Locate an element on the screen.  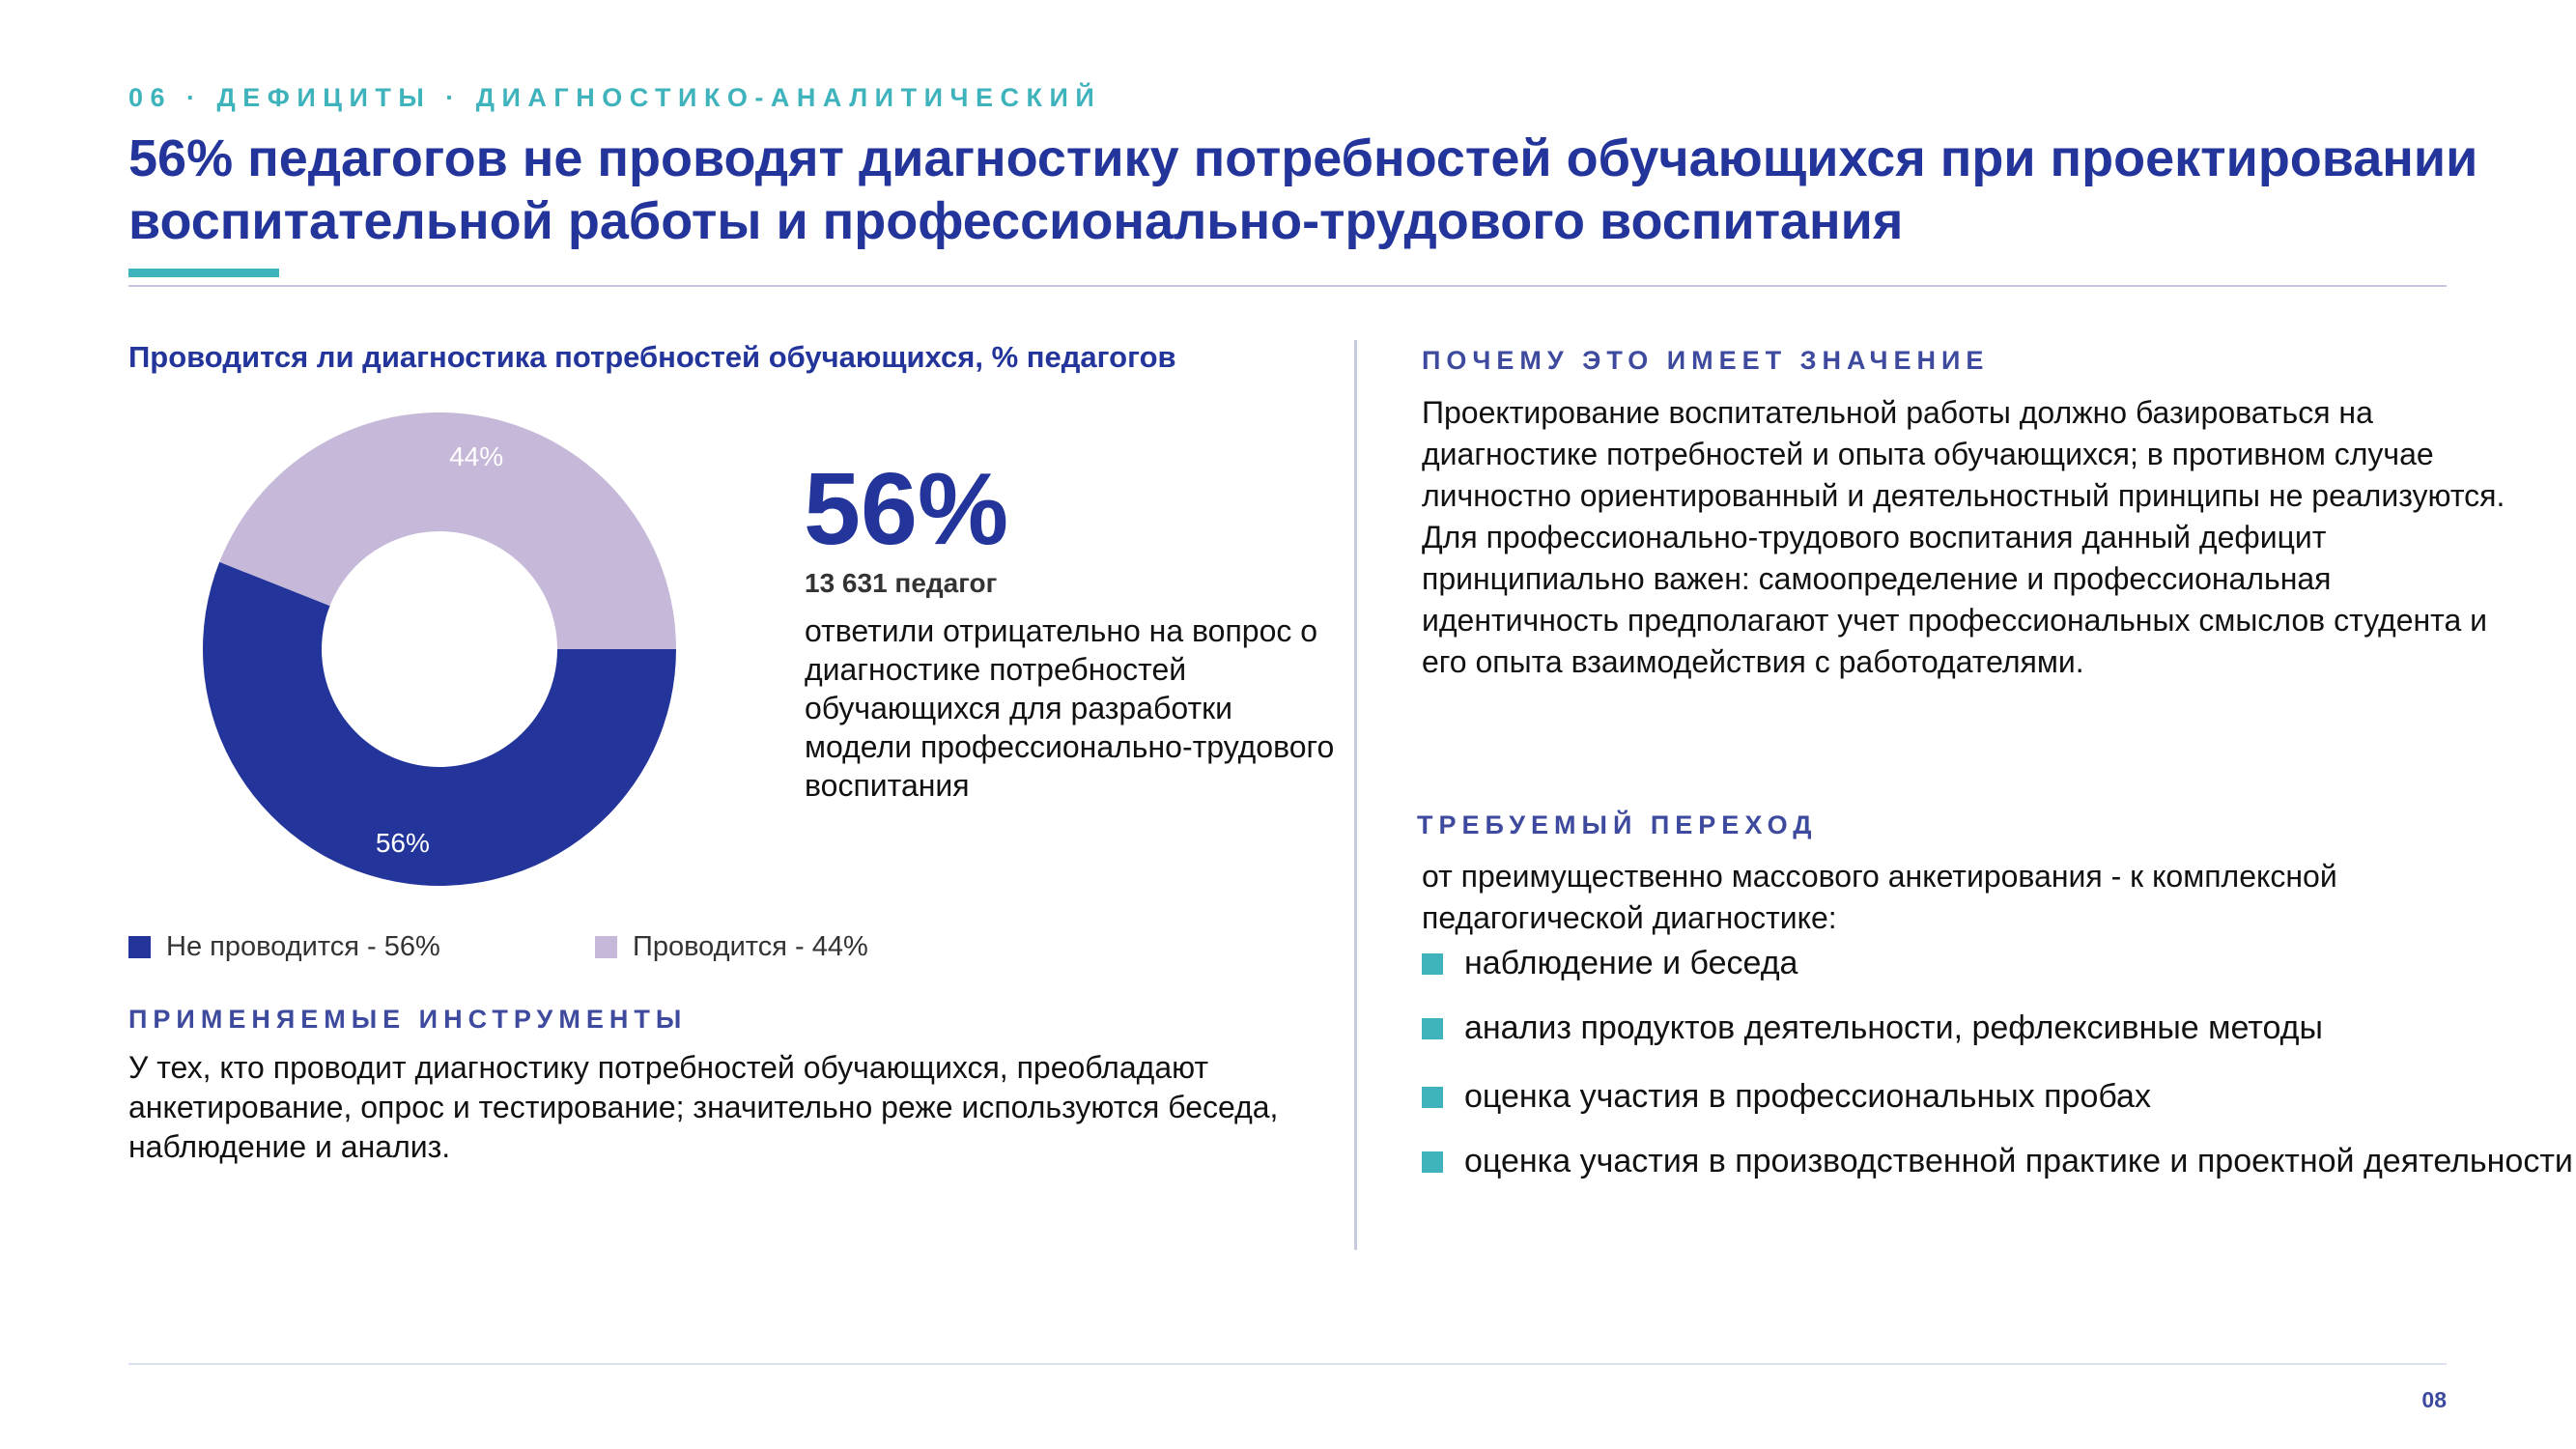
legend-item-conducted: Проводится - 44% is located at coordinates (731, 947).